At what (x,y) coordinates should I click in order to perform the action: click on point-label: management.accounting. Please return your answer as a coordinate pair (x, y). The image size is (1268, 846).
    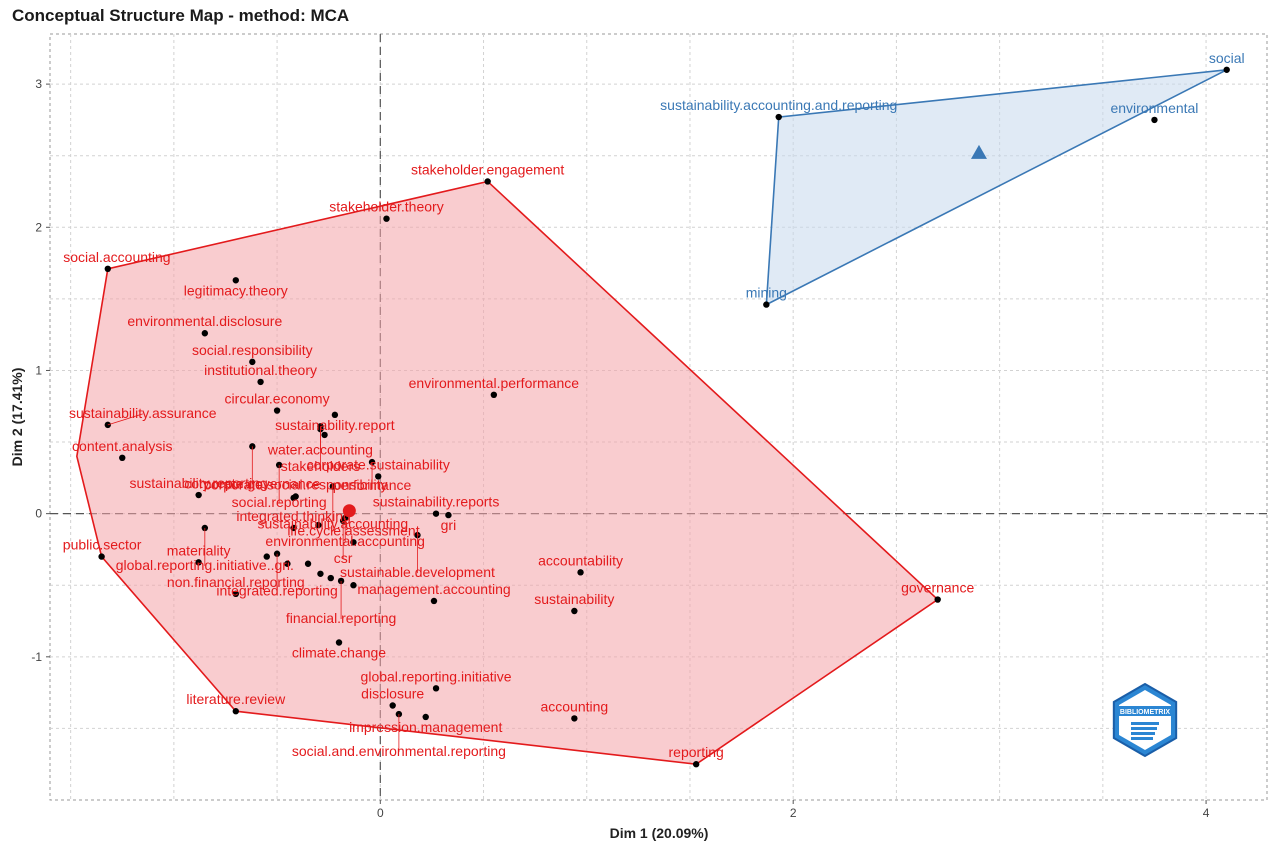
    Looking at the image, I should click on (433, 589).